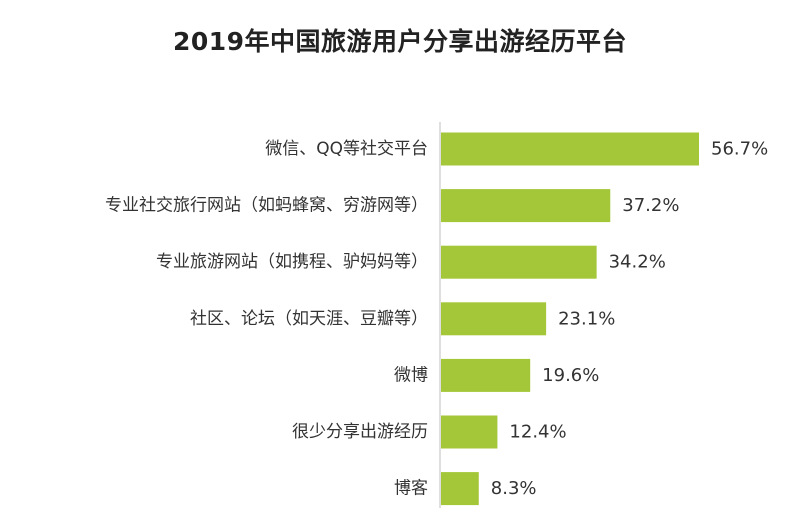 The height and width of the screenshot is (529, 800). What do you see at coordinates (514, 488) in the screenshot?
I see `value-label: 8.3%` at bounding box center [514, 488].